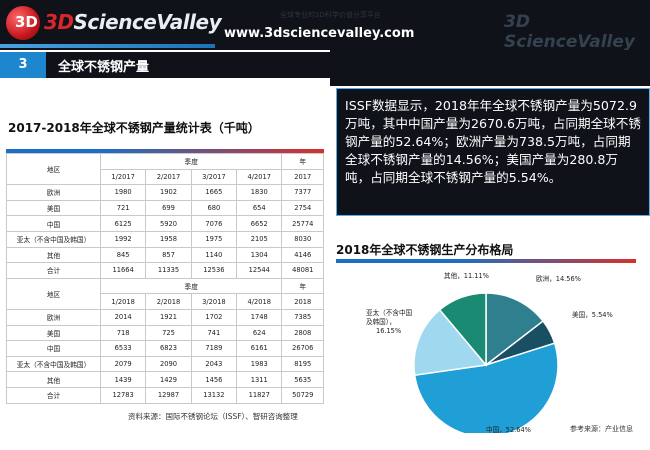 The width and height of the screenshot is (650, 450). Describe the element at coordinates (168, 270) in the screenshot. I see `value-cell: 11335` at that location.